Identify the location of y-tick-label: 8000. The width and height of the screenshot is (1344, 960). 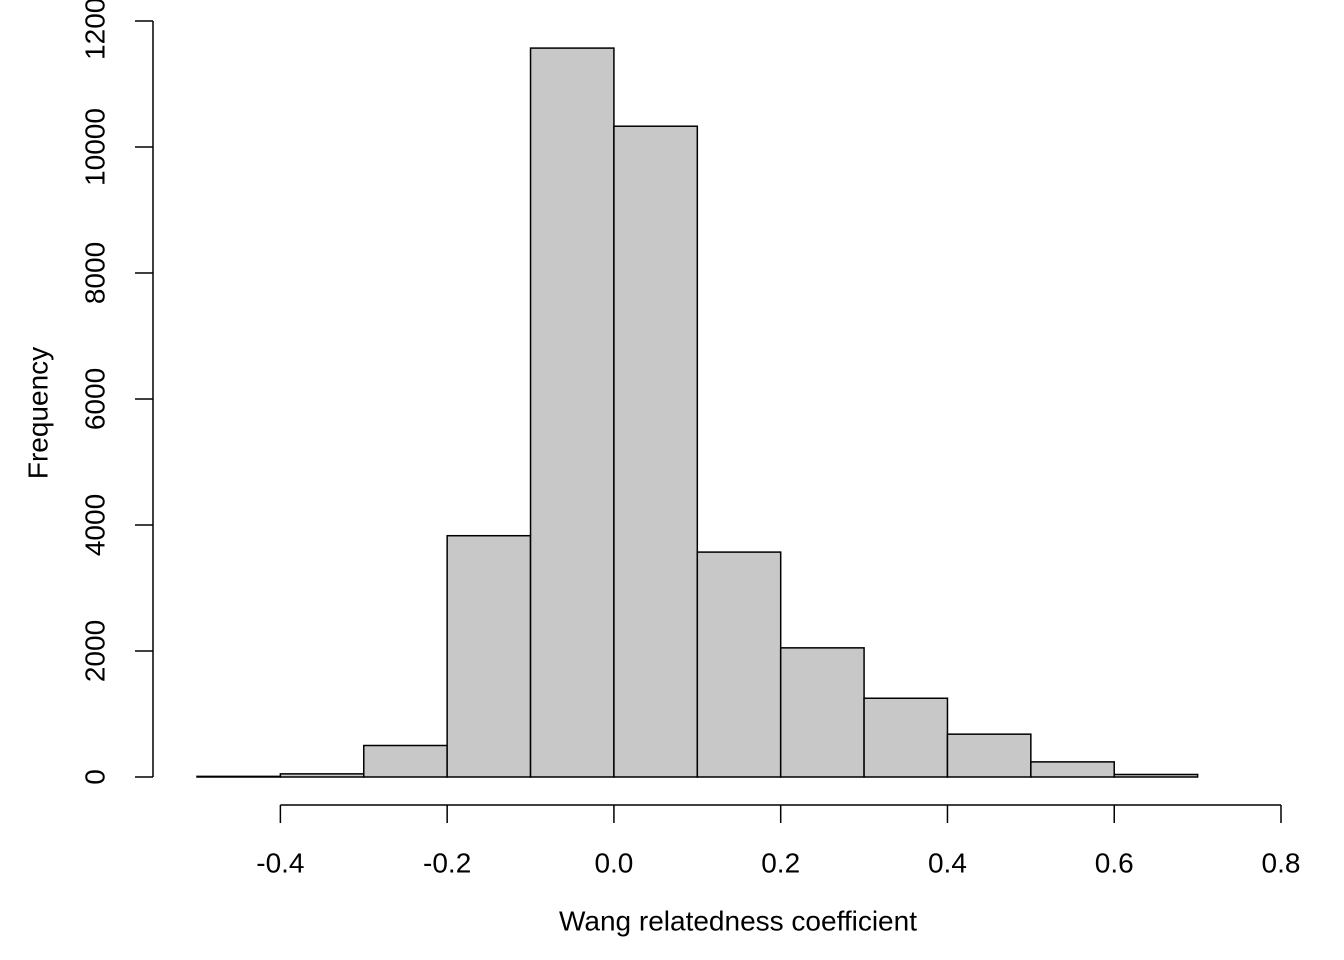
(94, 273).